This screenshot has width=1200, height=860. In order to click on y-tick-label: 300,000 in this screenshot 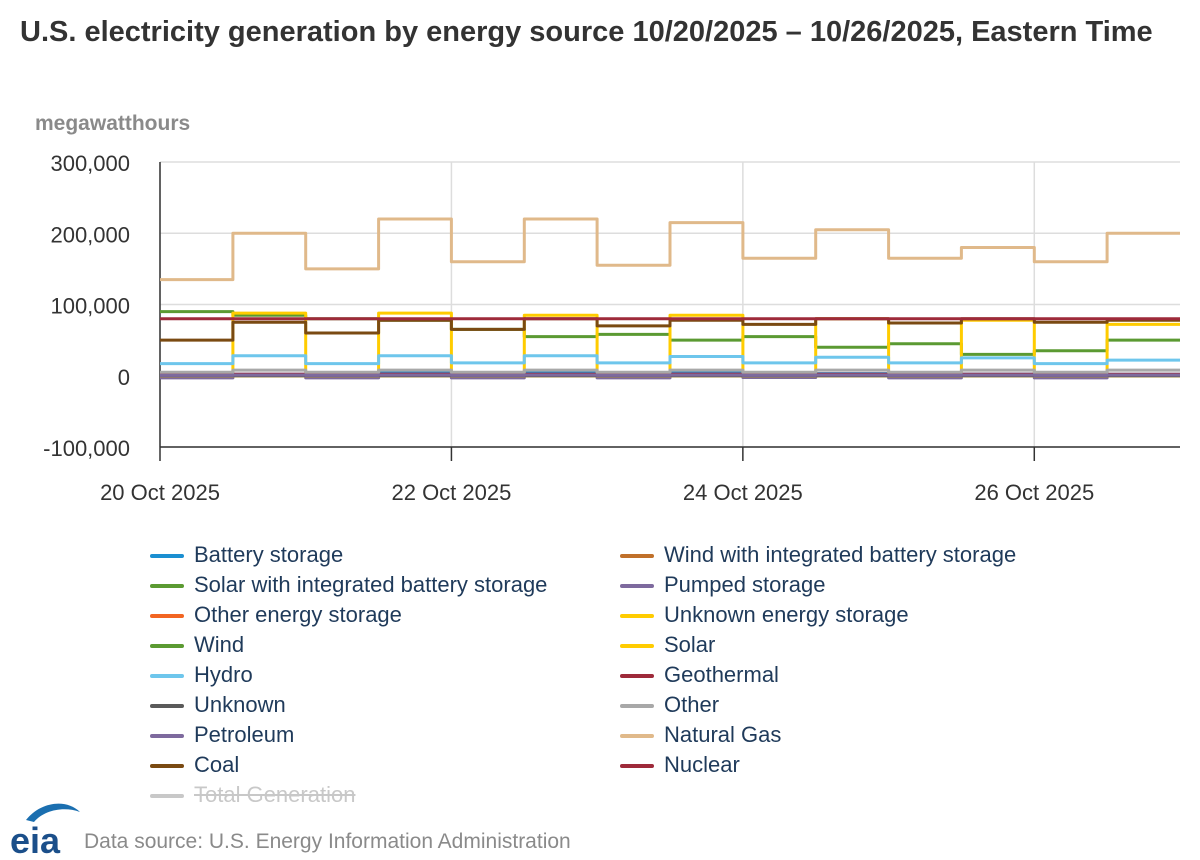, I will do `click(90, 163)`.